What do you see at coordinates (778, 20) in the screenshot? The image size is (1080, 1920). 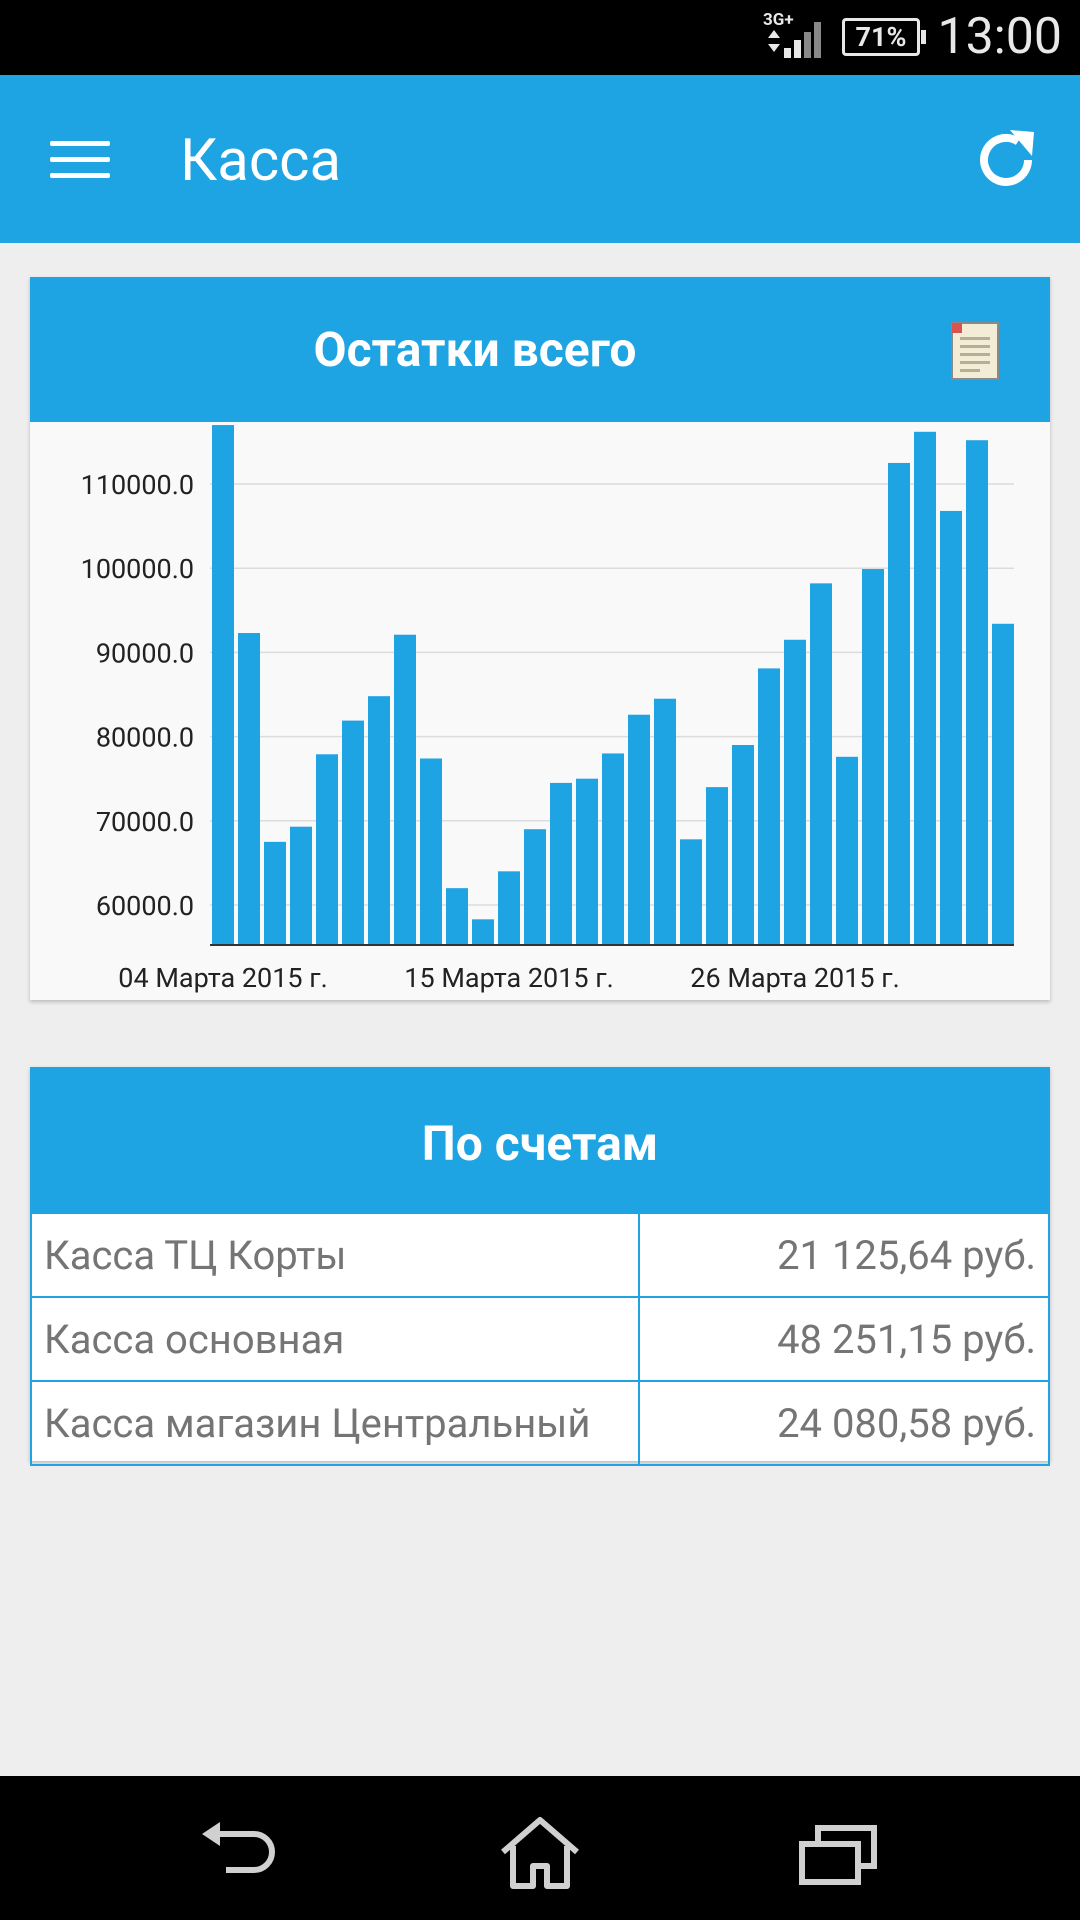 I see `network-type: 3G+` at bounding box center [778, 20].